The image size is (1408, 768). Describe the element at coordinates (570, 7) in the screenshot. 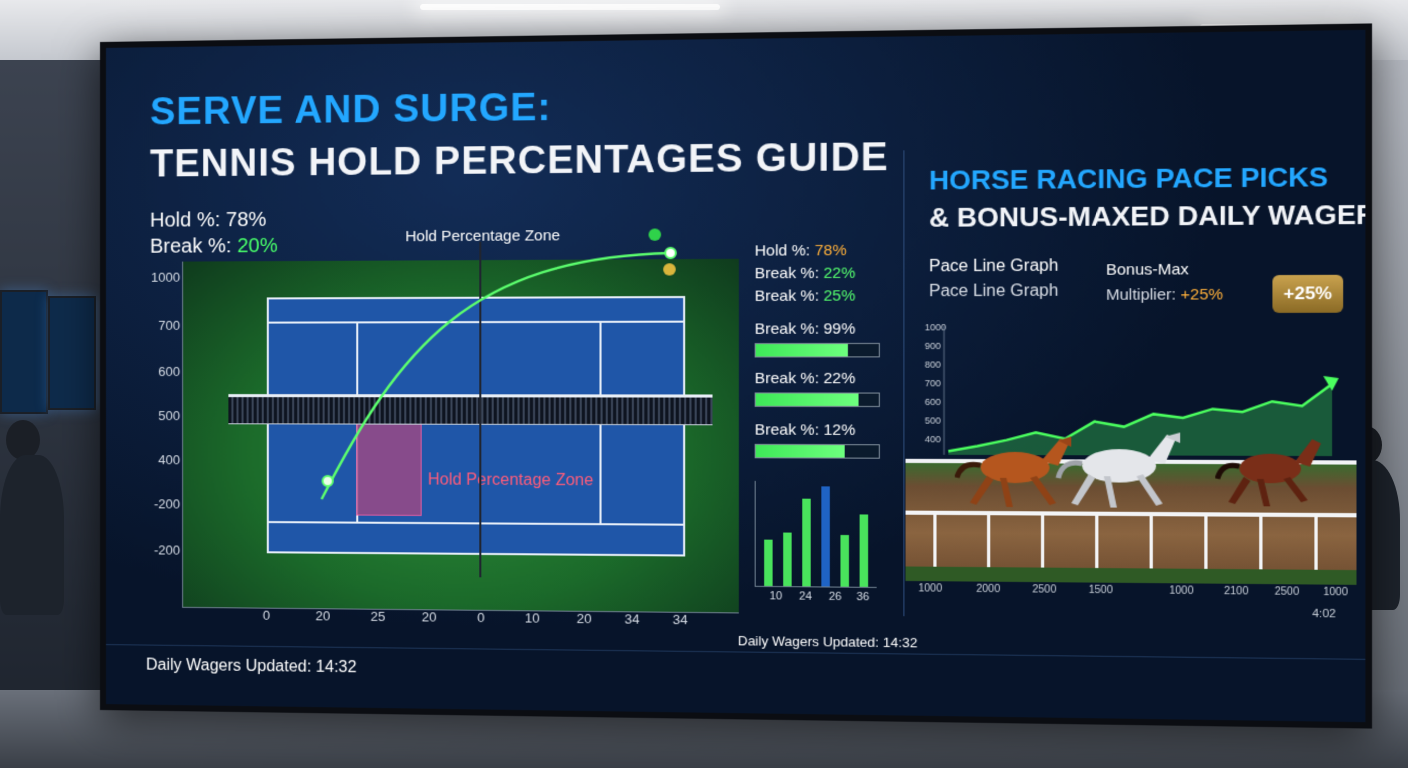

I see `ceiling-light` at that location.